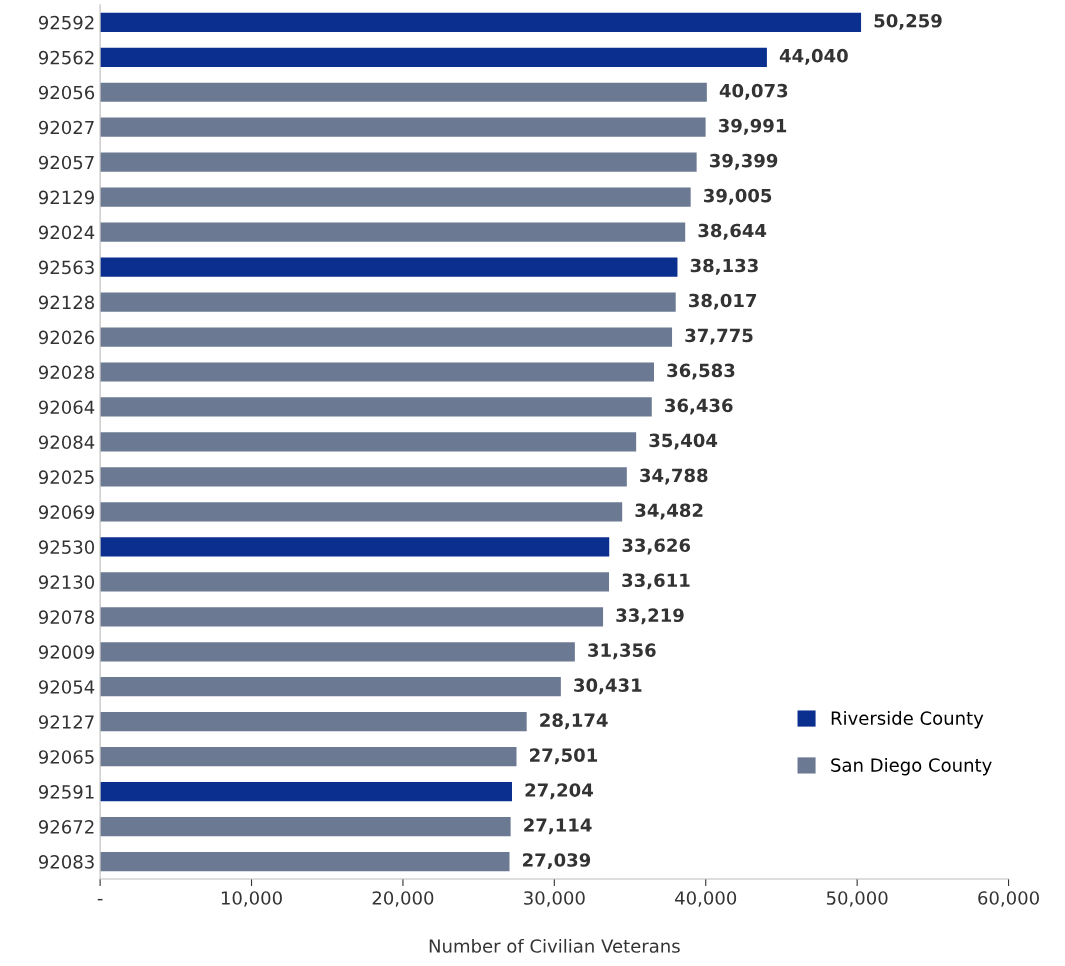  I want to click on y-tick-label: 92129, so click(66, 197).